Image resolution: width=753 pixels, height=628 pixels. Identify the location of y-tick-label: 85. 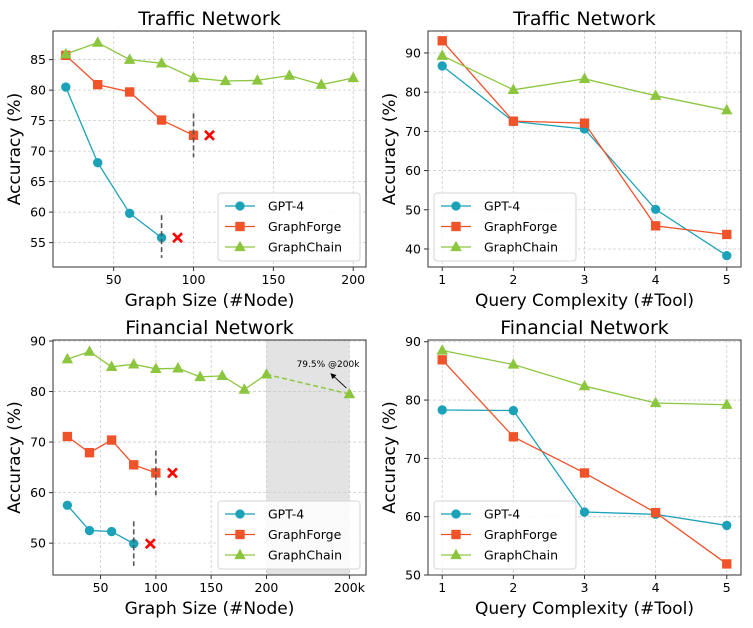
(38, 59).